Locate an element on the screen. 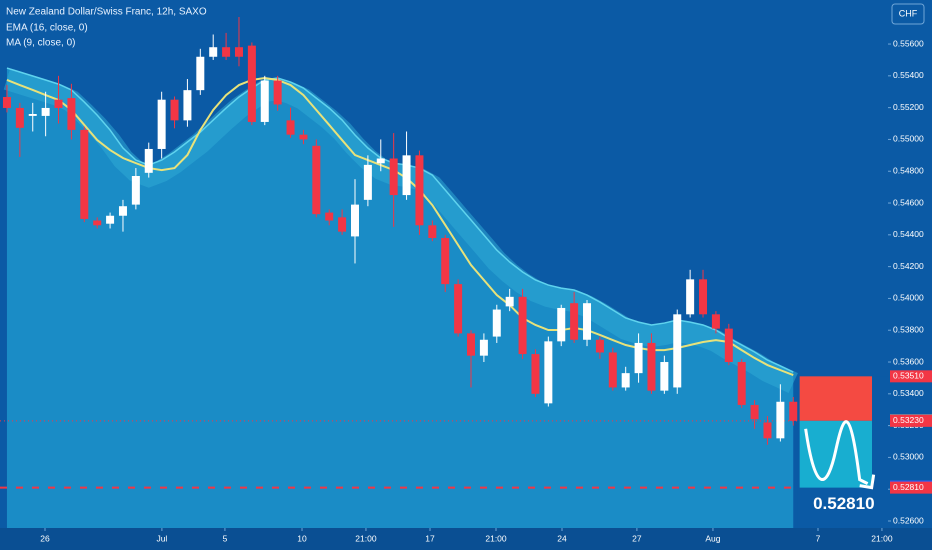 The image size is (932, 550). y-tick-label: 0.53400 is located at coordinates (908, 393).